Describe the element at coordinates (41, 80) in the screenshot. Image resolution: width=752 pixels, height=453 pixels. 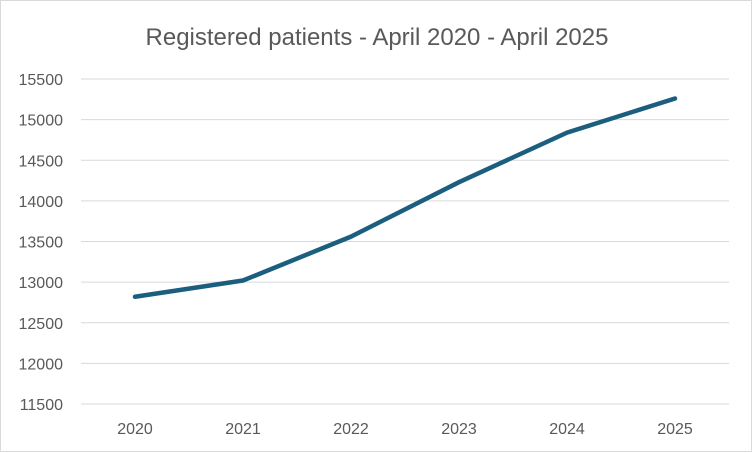
I see `y-tick-label: 15500` at that location.